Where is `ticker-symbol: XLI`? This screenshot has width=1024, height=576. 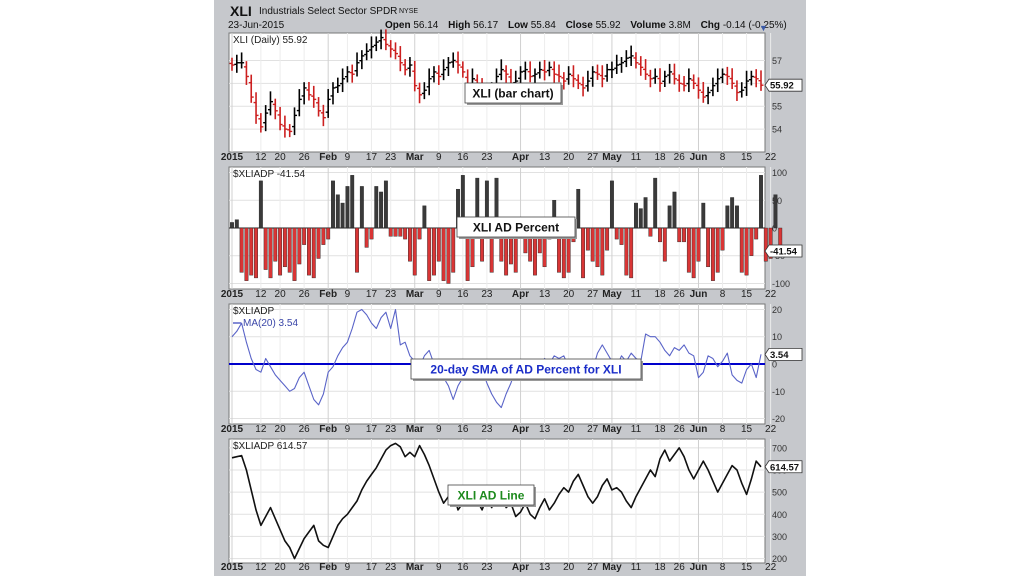
ticker-symbol: XLI is located at coordinates (241, 11).